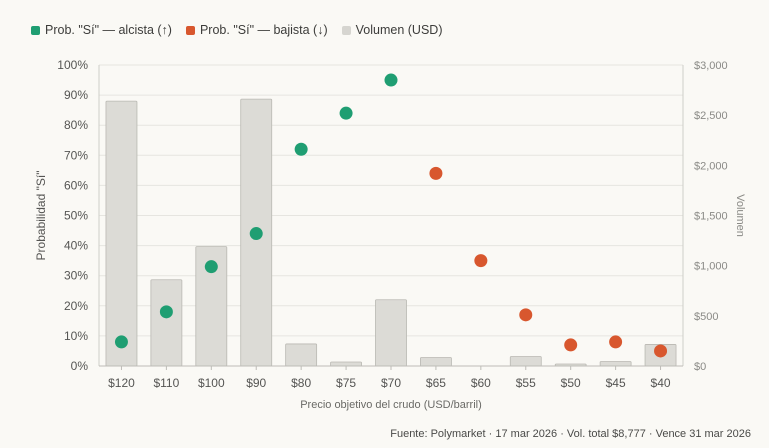 The height and width of the screenshot is (448, 769). I want to click on x-tick-label: $80, so click(301, 383).